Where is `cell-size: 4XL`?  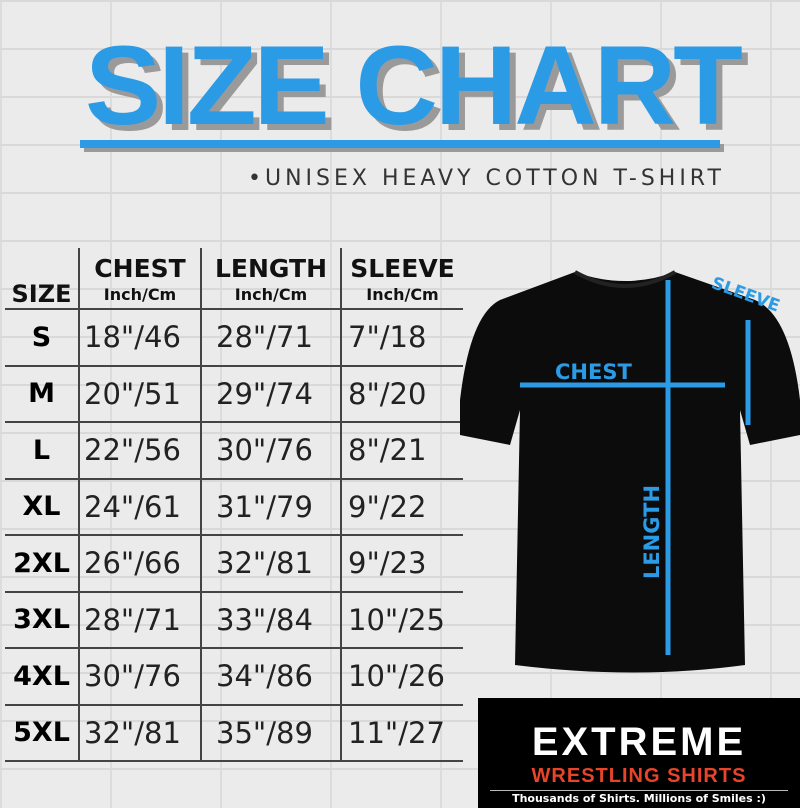
cell-size: 4XL is located at coordinates (41, 676).